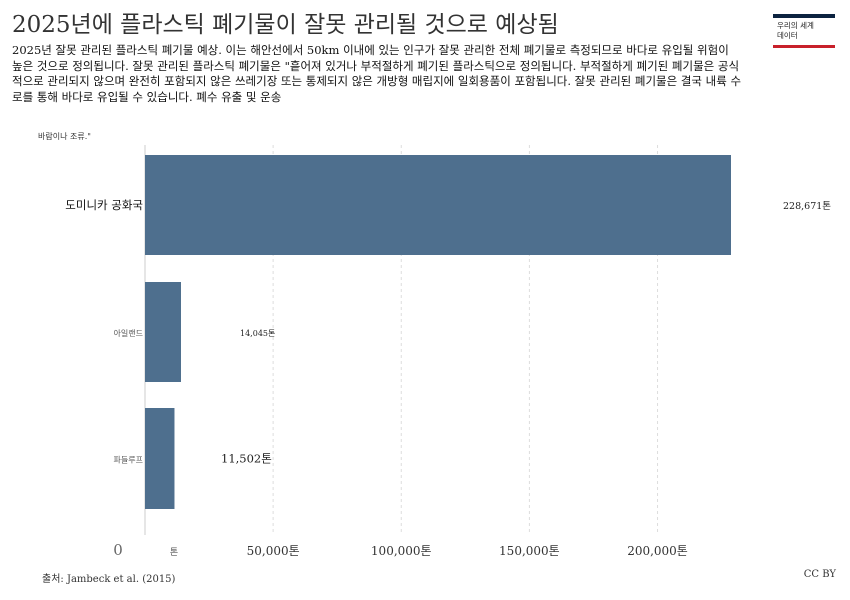 This screenshot has width=850, height=600. Describe the element at coordinates (128, 333) in the screenshot. I see `category-label-1: 아일랜드` at that location.